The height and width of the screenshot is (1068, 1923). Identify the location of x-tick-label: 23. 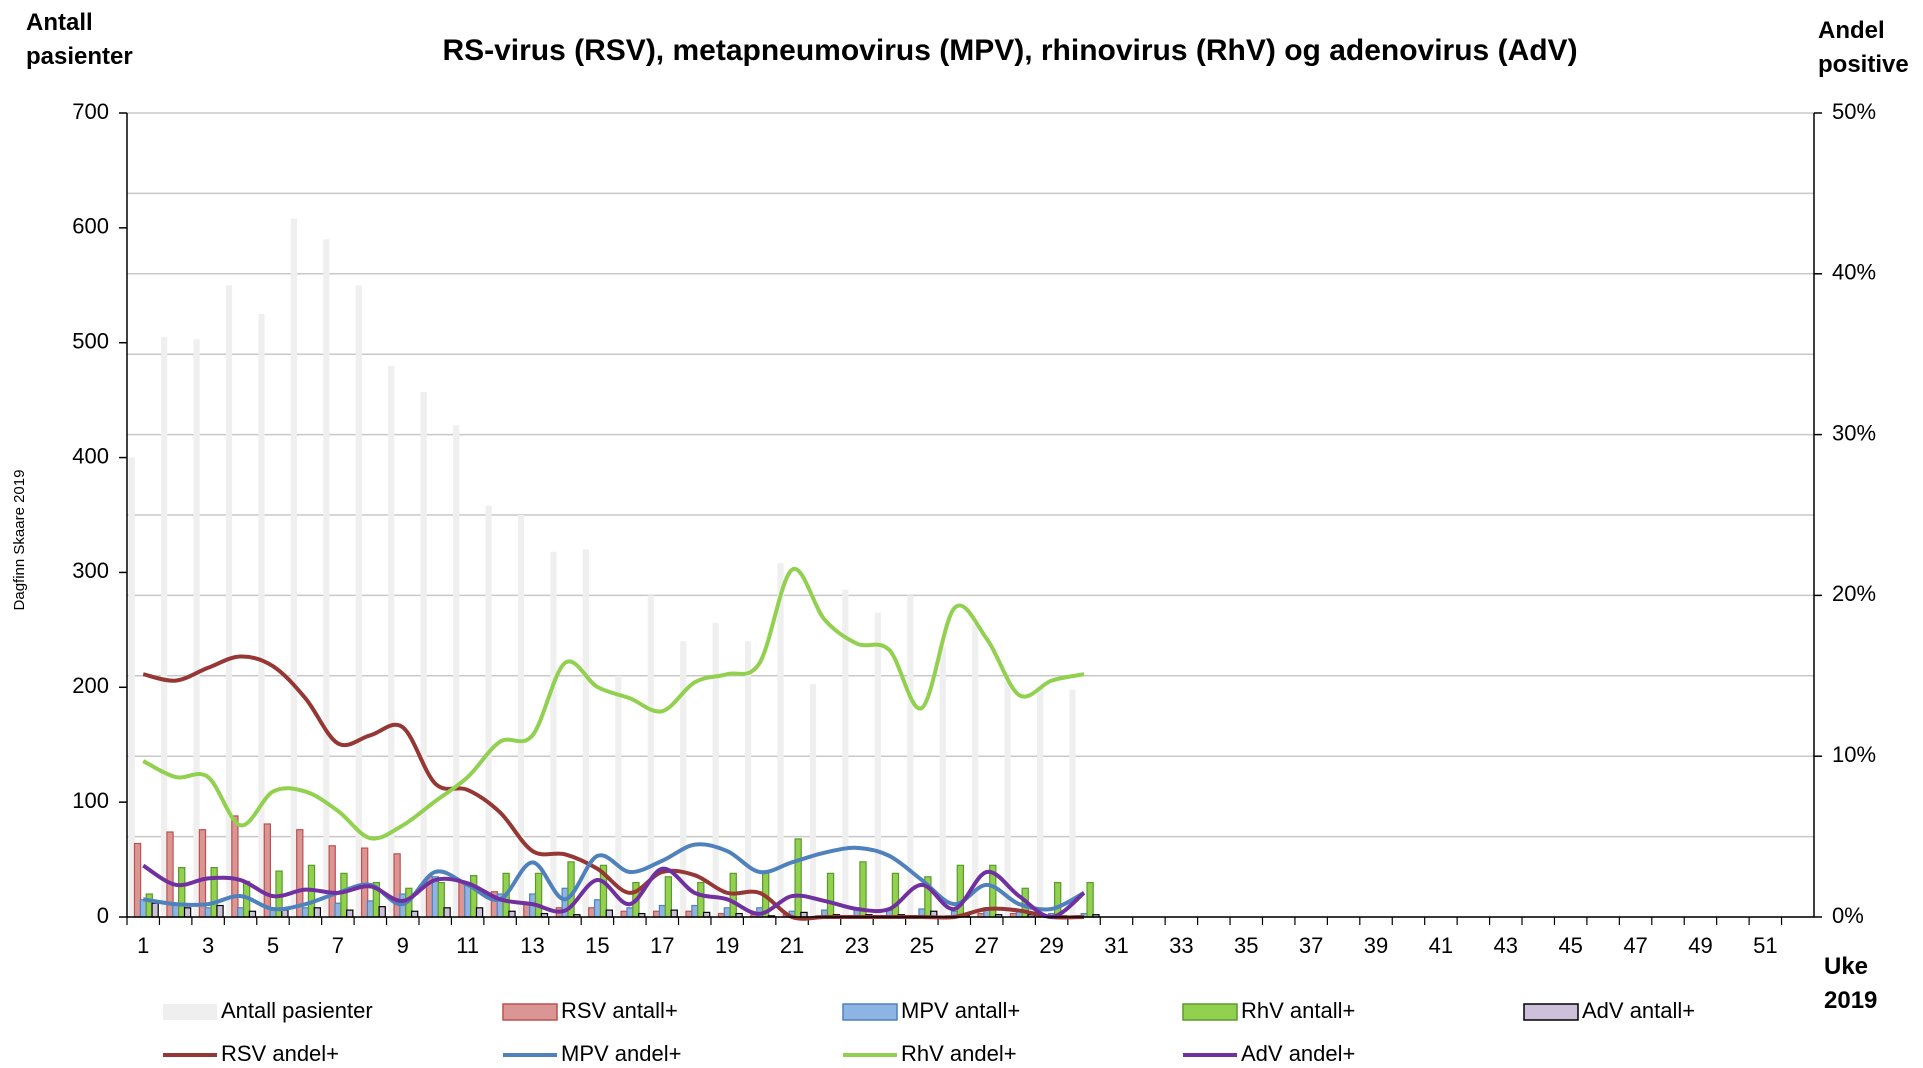
(857, 945).